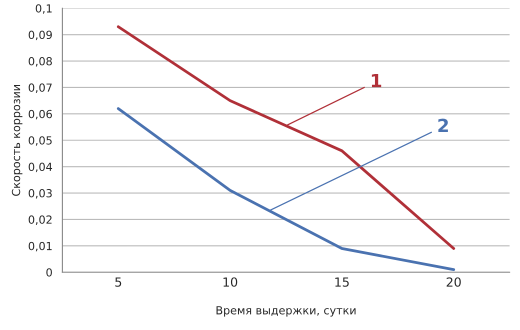  I want to click on y-tick-label: 0,01, so click(40, 247).